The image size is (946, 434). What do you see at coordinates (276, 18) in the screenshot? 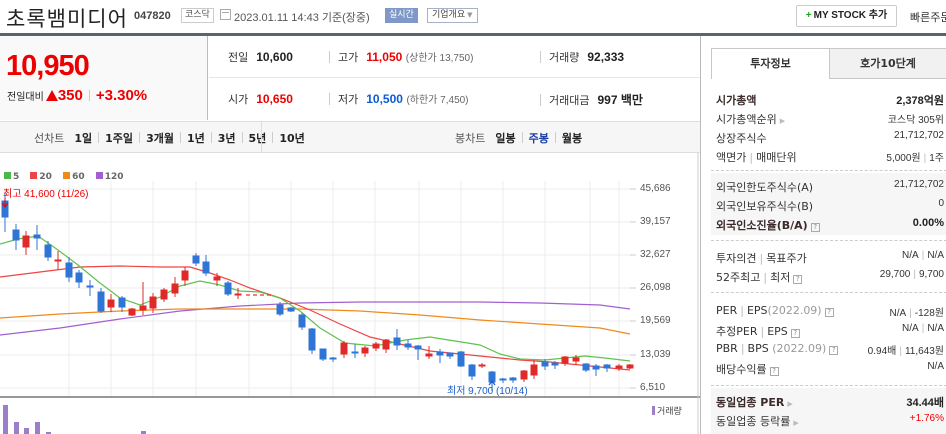
I see `timestamp-value: 2023.01.11 14:43` at bounding box center [276, 18].